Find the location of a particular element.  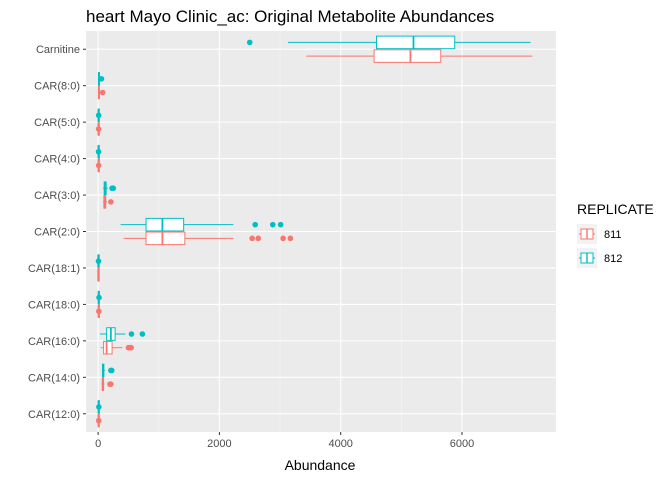

y-tick-label: CAR(5:0) is located at coordinates (57, 123).